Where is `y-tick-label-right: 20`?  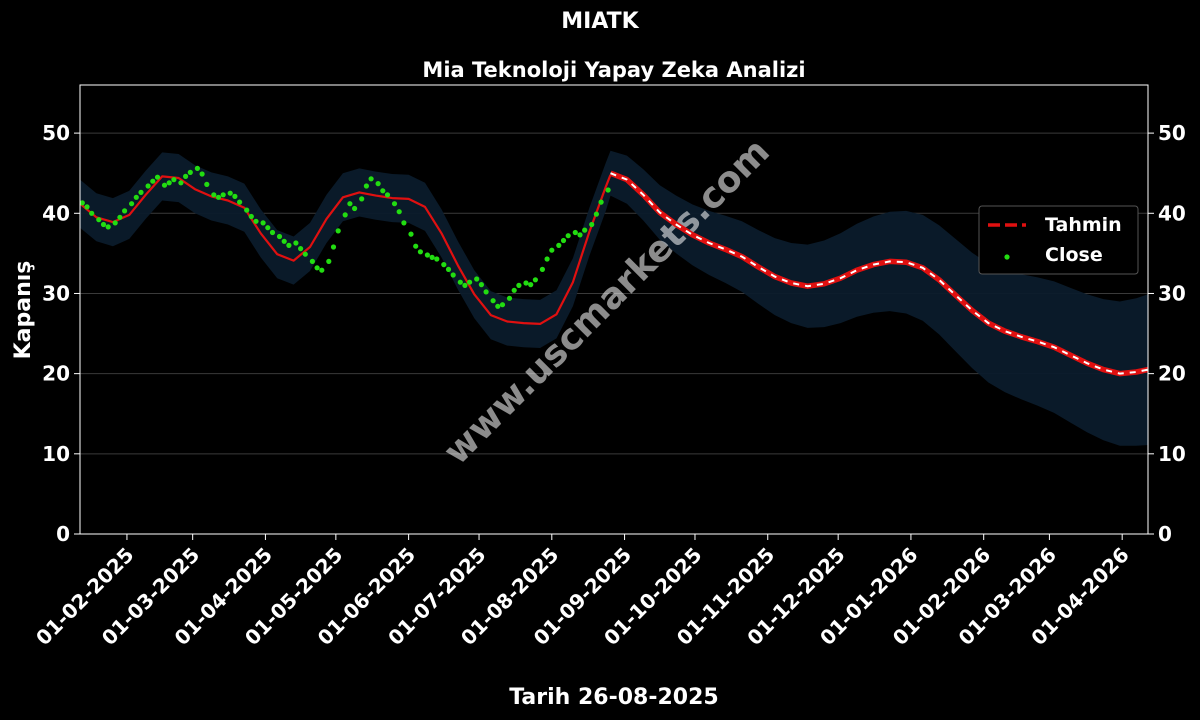 y-tick-label-right: 20 is located at coordinates (1172, 374).